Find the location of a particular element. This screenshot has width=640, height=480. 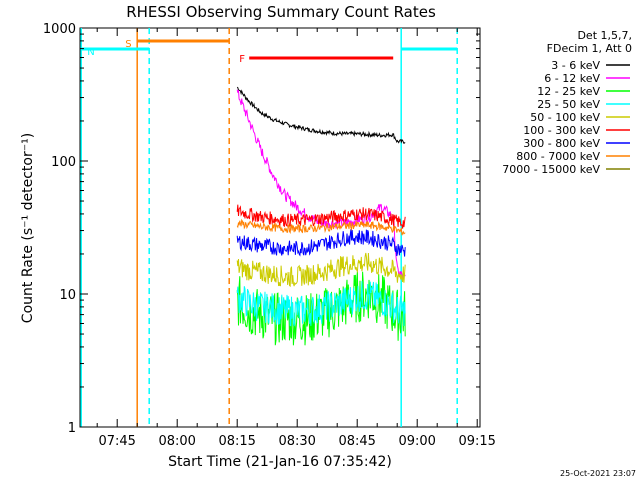

legend-label-0: 3 - 6 keV is located at coordinates (575, 65).